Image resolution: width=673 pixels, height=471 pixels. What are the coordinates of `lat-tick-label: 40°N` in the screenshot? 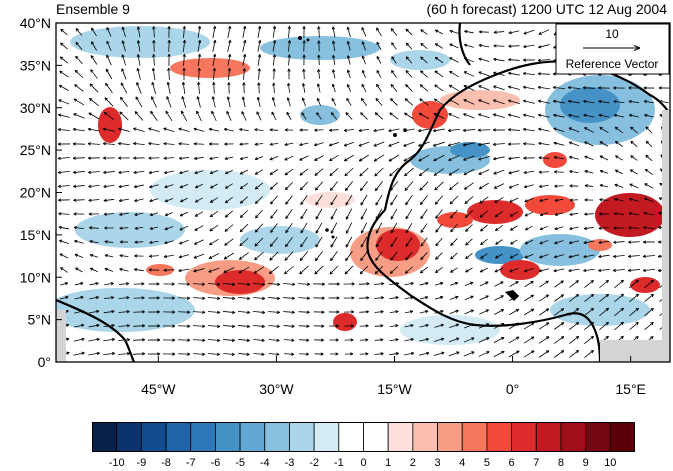 It's located at (35, 23).